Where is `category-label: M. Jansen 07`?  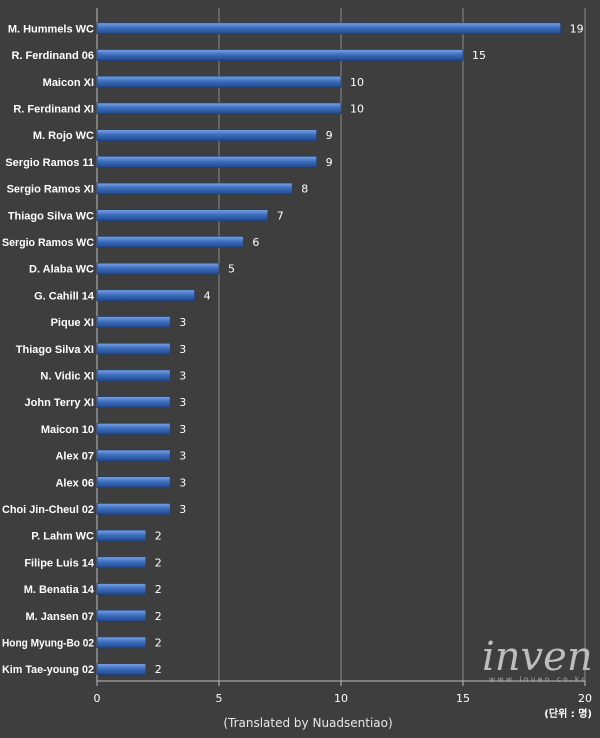 category-label: M. Jansen 07 is located at coordinates (60, 617).